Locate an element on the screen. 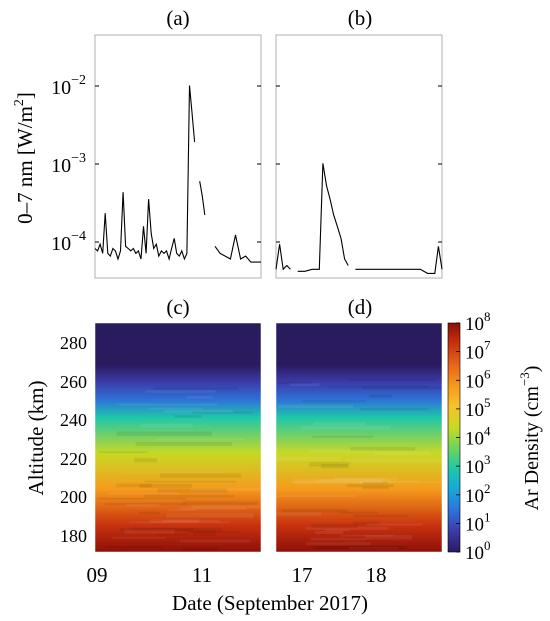  alt-tick-220: 220 is located at coordinates (73, 459).